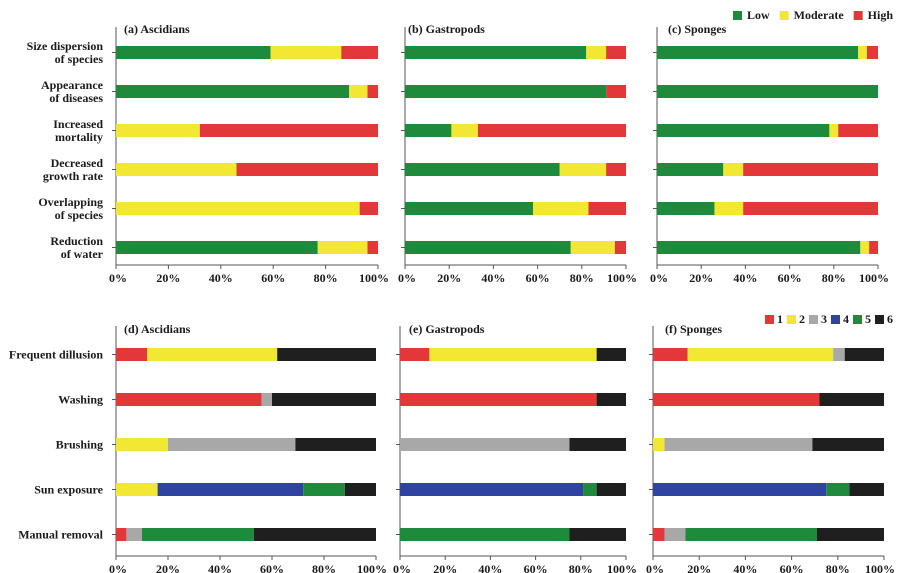  What do you see at coordinates (77, 163) in the screenshot?
I see `category-label: Decreased` at bounding box center [77, 163].